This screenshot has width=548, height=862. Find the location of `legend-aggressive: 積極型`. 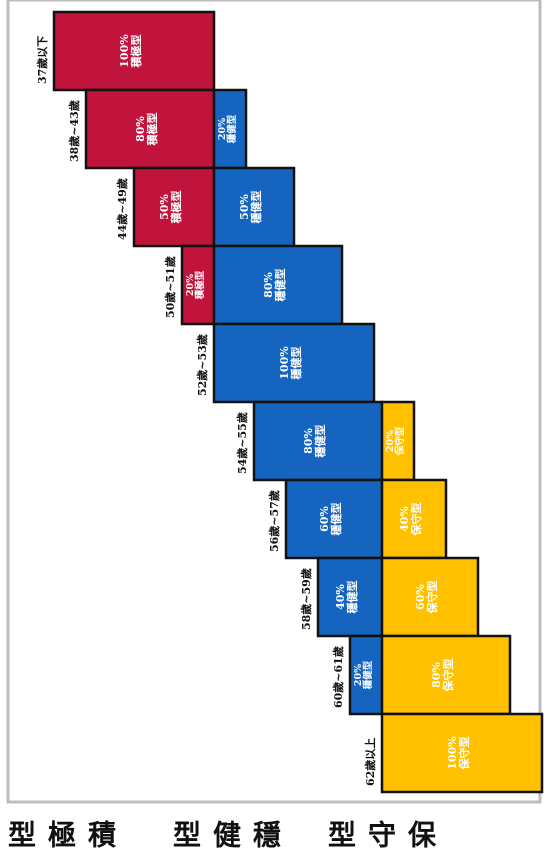

legend-aggressive: 積極型 is located at coordinates (60, 835).